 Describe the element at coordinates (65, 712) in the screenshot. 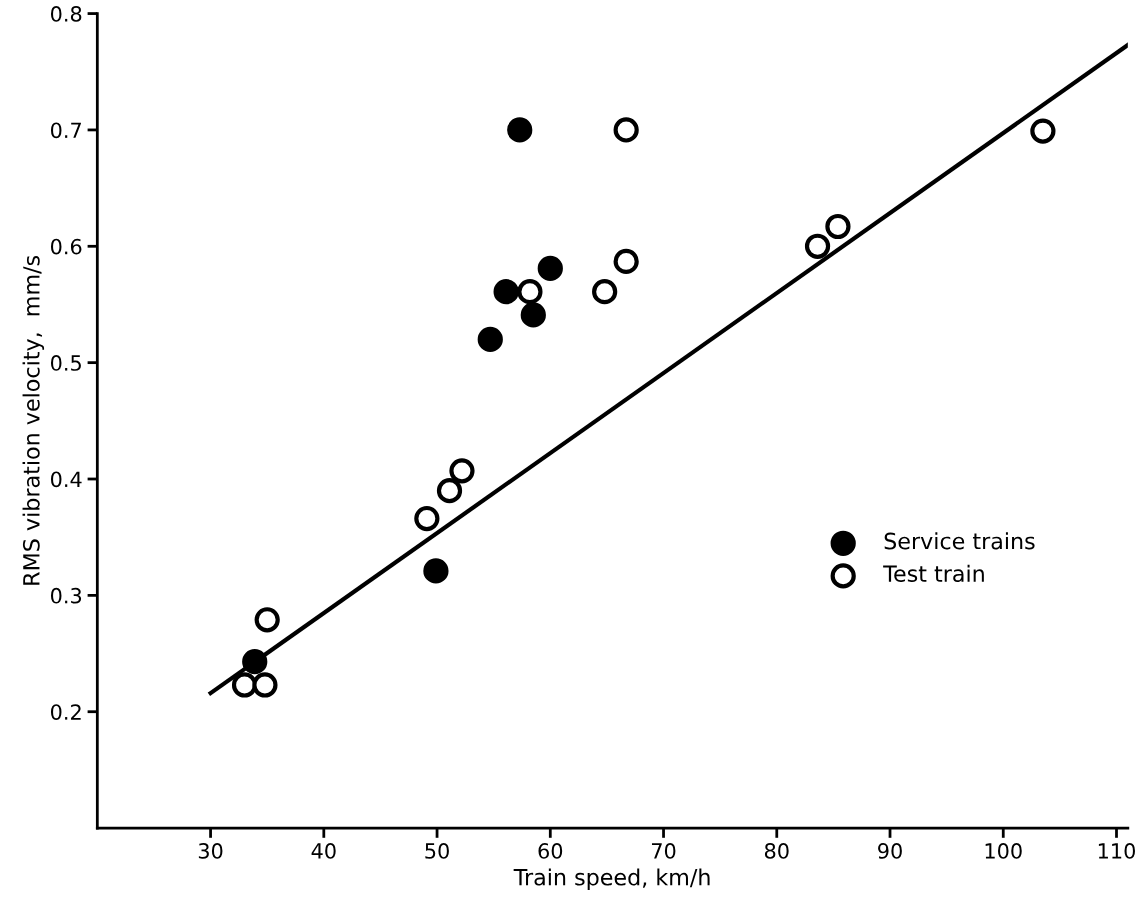

I see `y-tick-label: 0.2` at that location.